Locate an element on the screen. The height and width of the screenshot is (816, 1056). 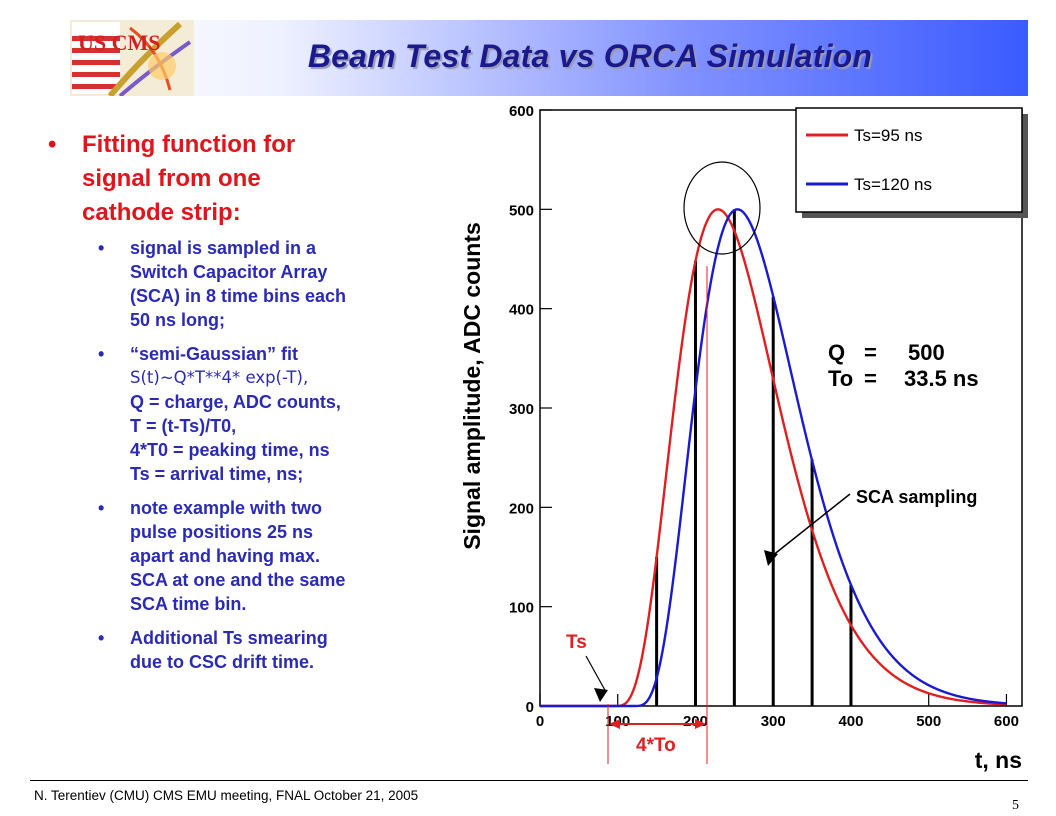
y-tick-label: 400 is located at coordinates (521, 310).